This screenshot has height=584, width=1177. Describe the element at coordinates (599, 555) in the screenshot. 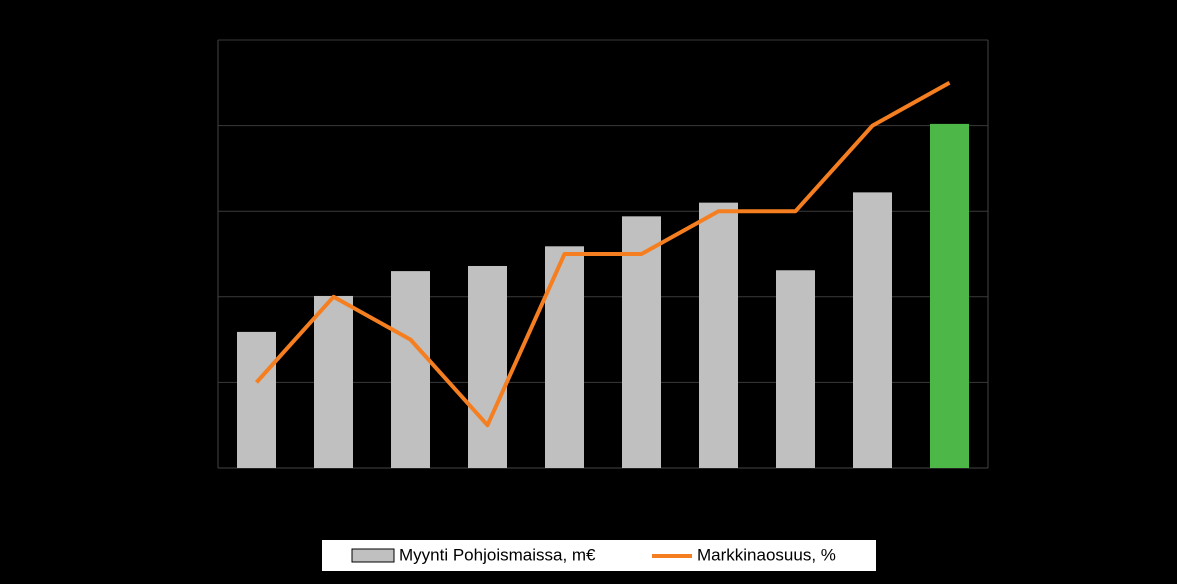

I see `legend-box` at that location.